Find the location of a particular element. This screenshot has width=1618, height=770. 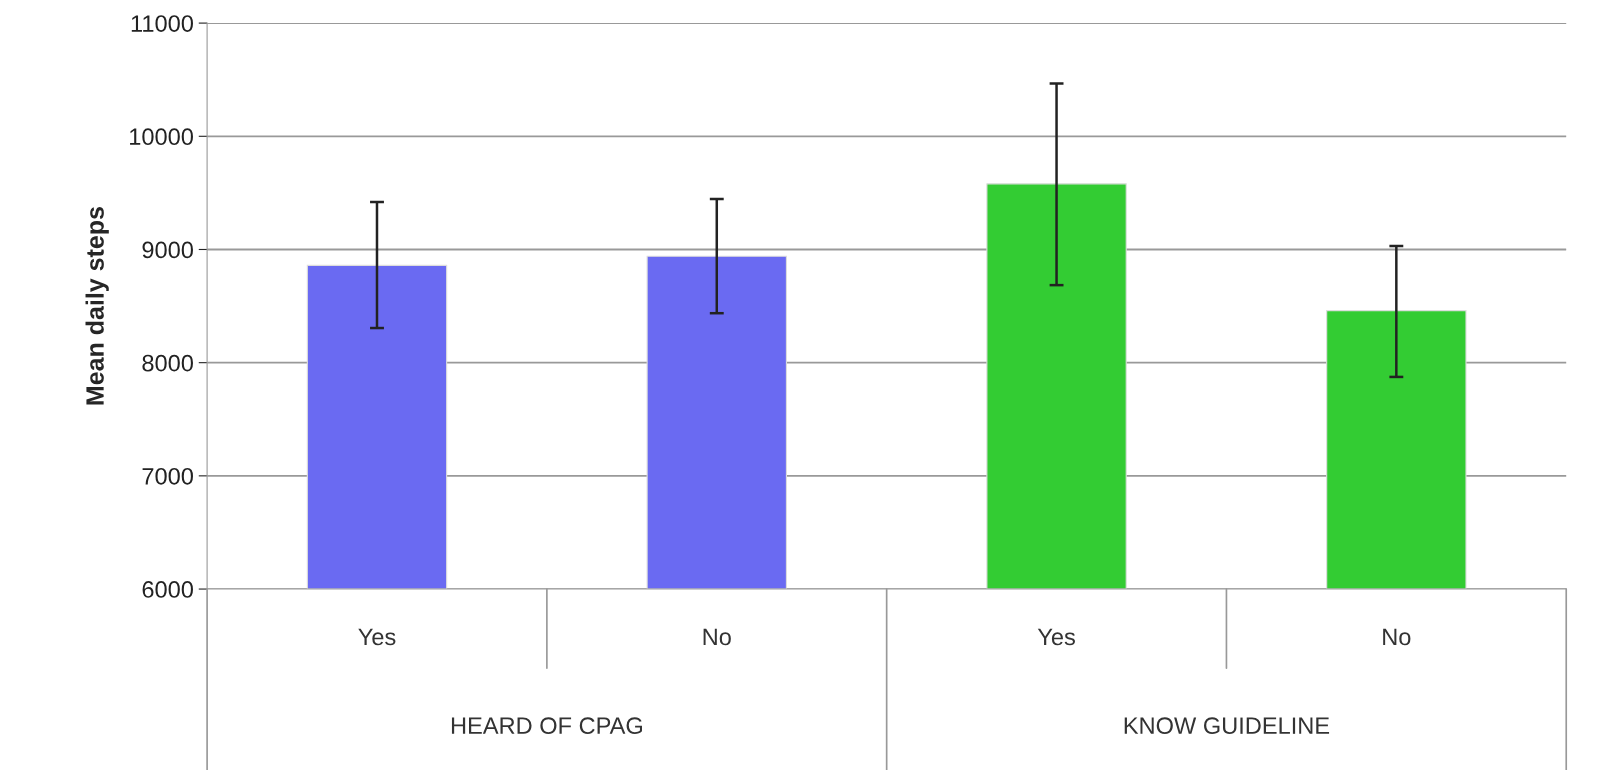

text: HEARD OF CPAG is located at coordinates (546, 726).